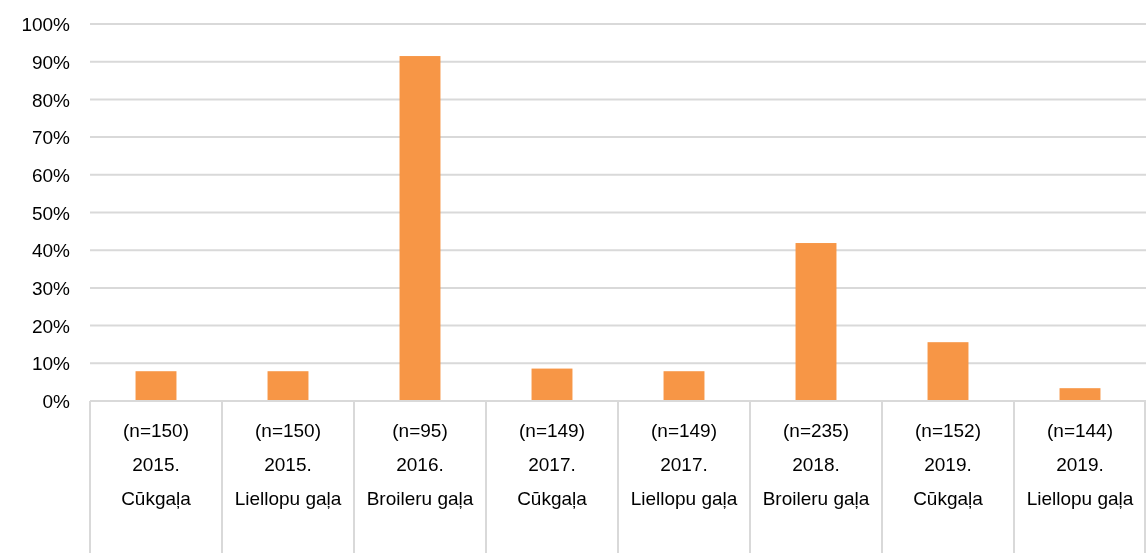 The width and height of the screenshot is (1146, 553). What do you see at coordinates (56, 402) in the screenshot?
I see `y-tick-label: 0%` at bounding box center [56, 402].